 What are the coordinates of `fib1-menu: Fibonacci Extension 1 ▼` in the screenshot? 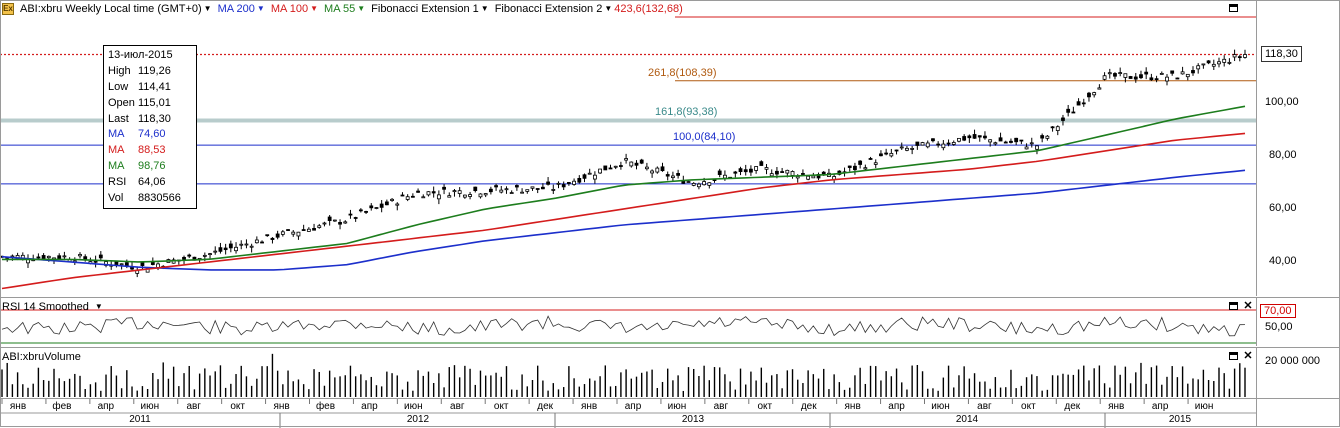 It's located at (430, 9).